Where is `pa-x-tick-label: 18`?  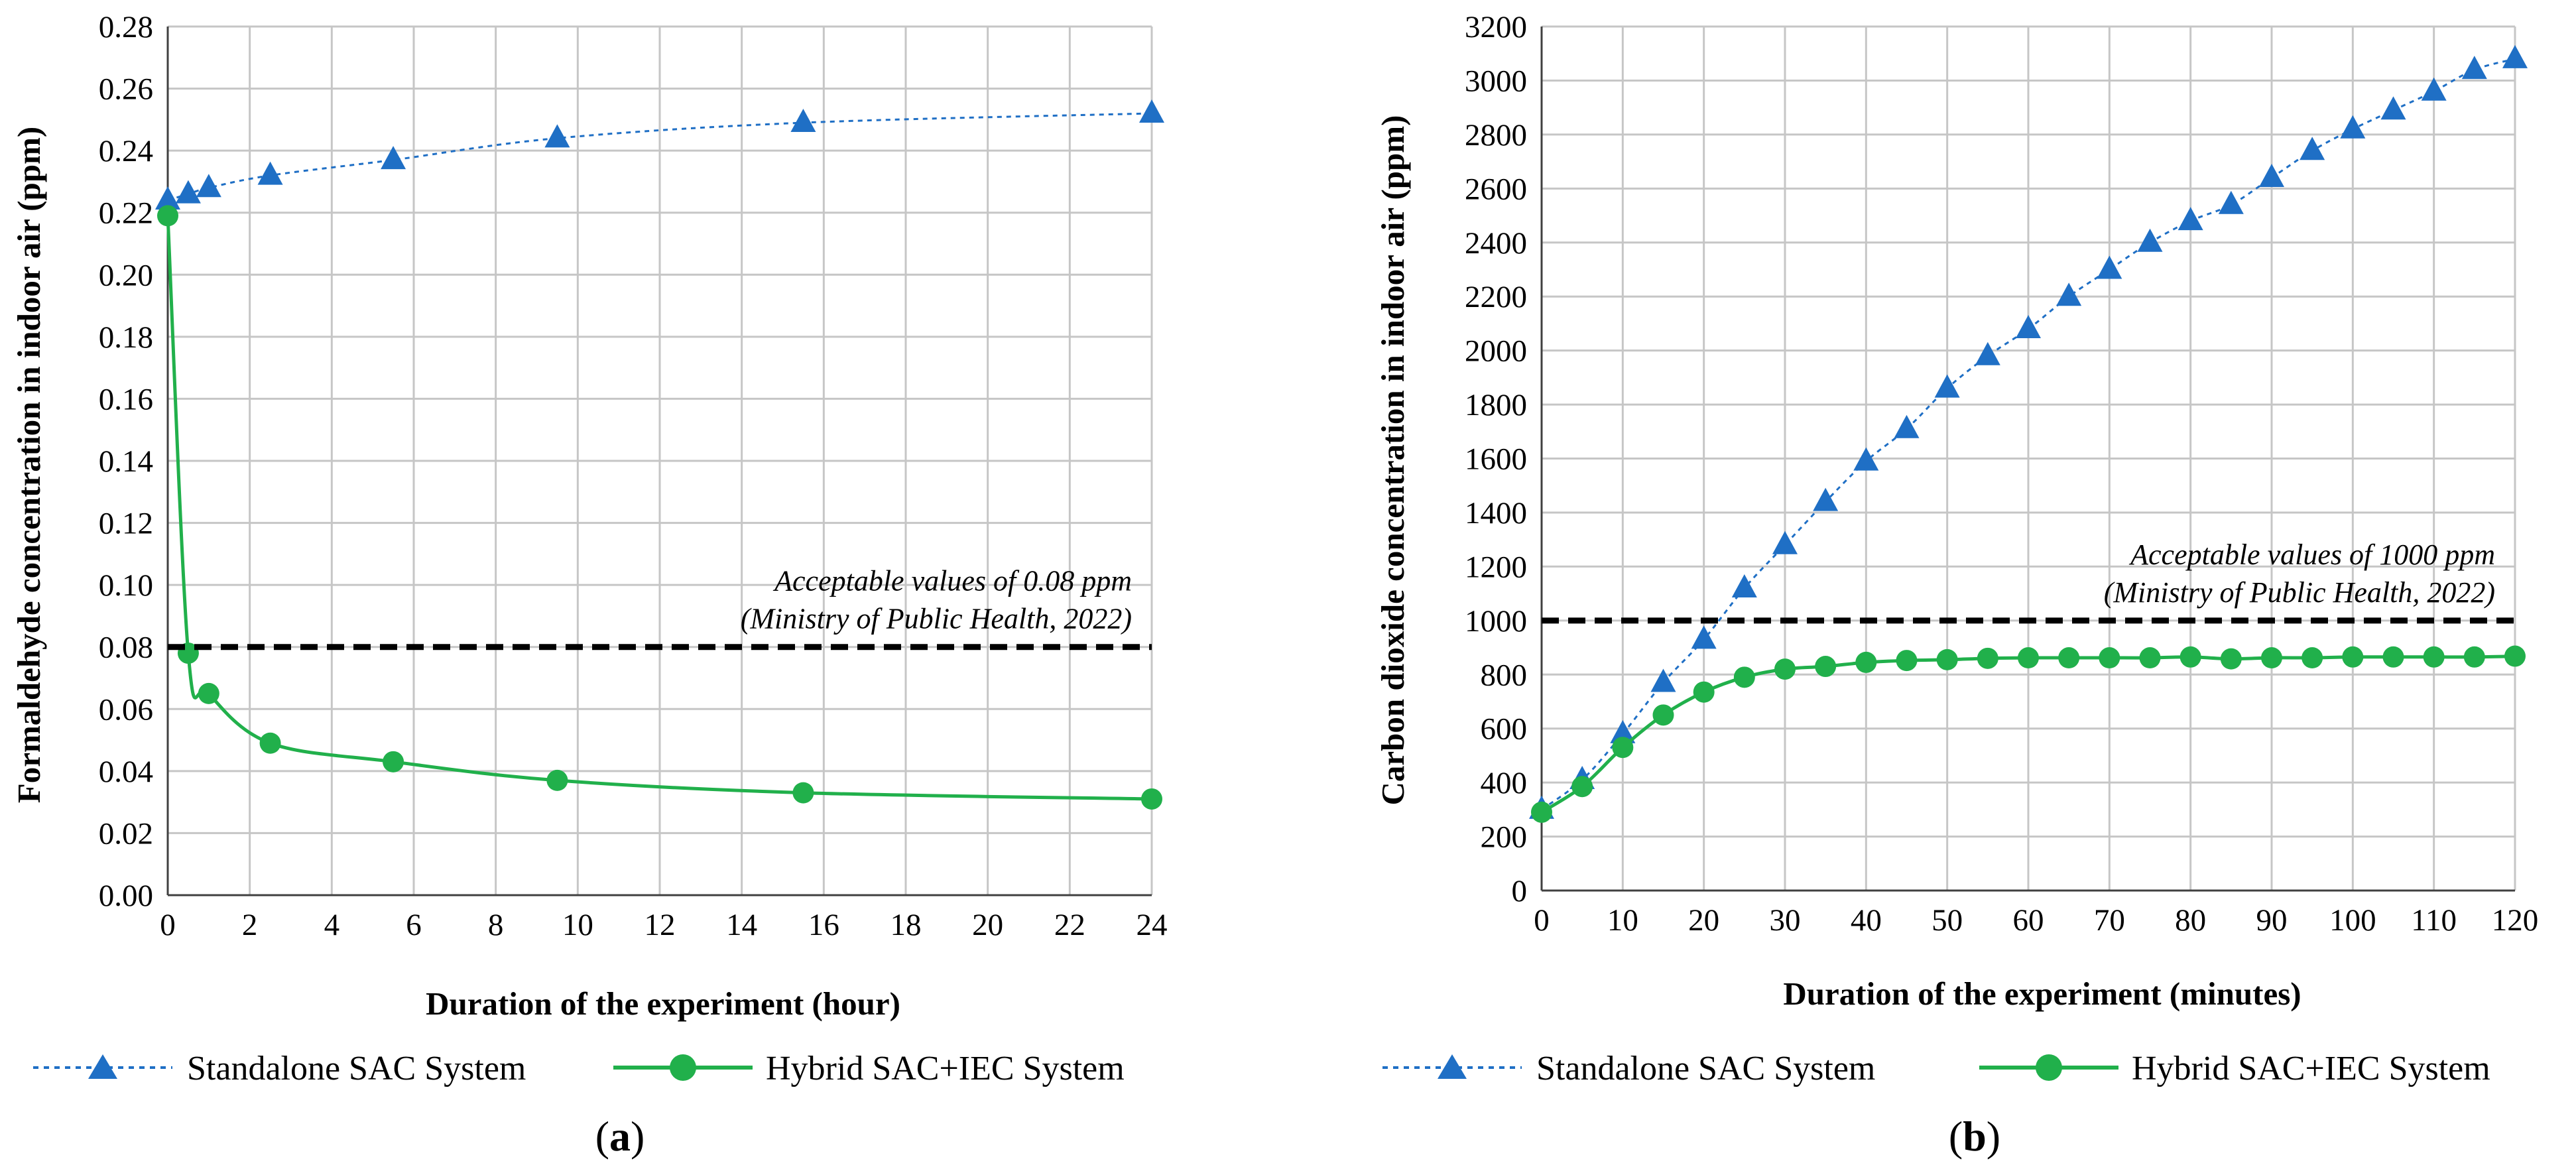
pa-x-tick-label: 18 is located at coordinates (906, 925).